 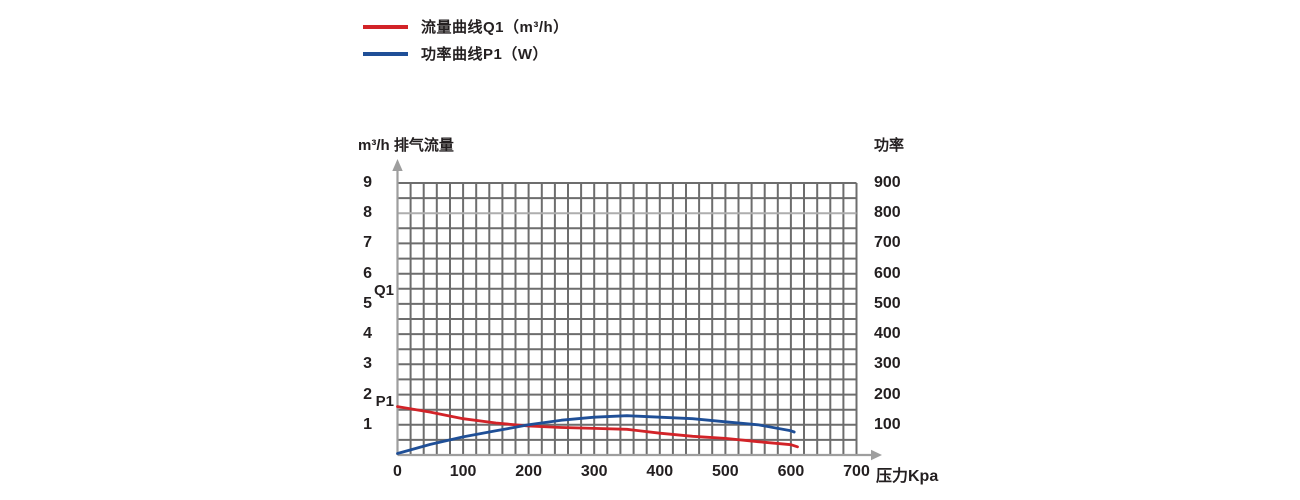 I want to click on legend-label-flow: 流量曲线Q1（m³/h）, so click(x=495, y=27).